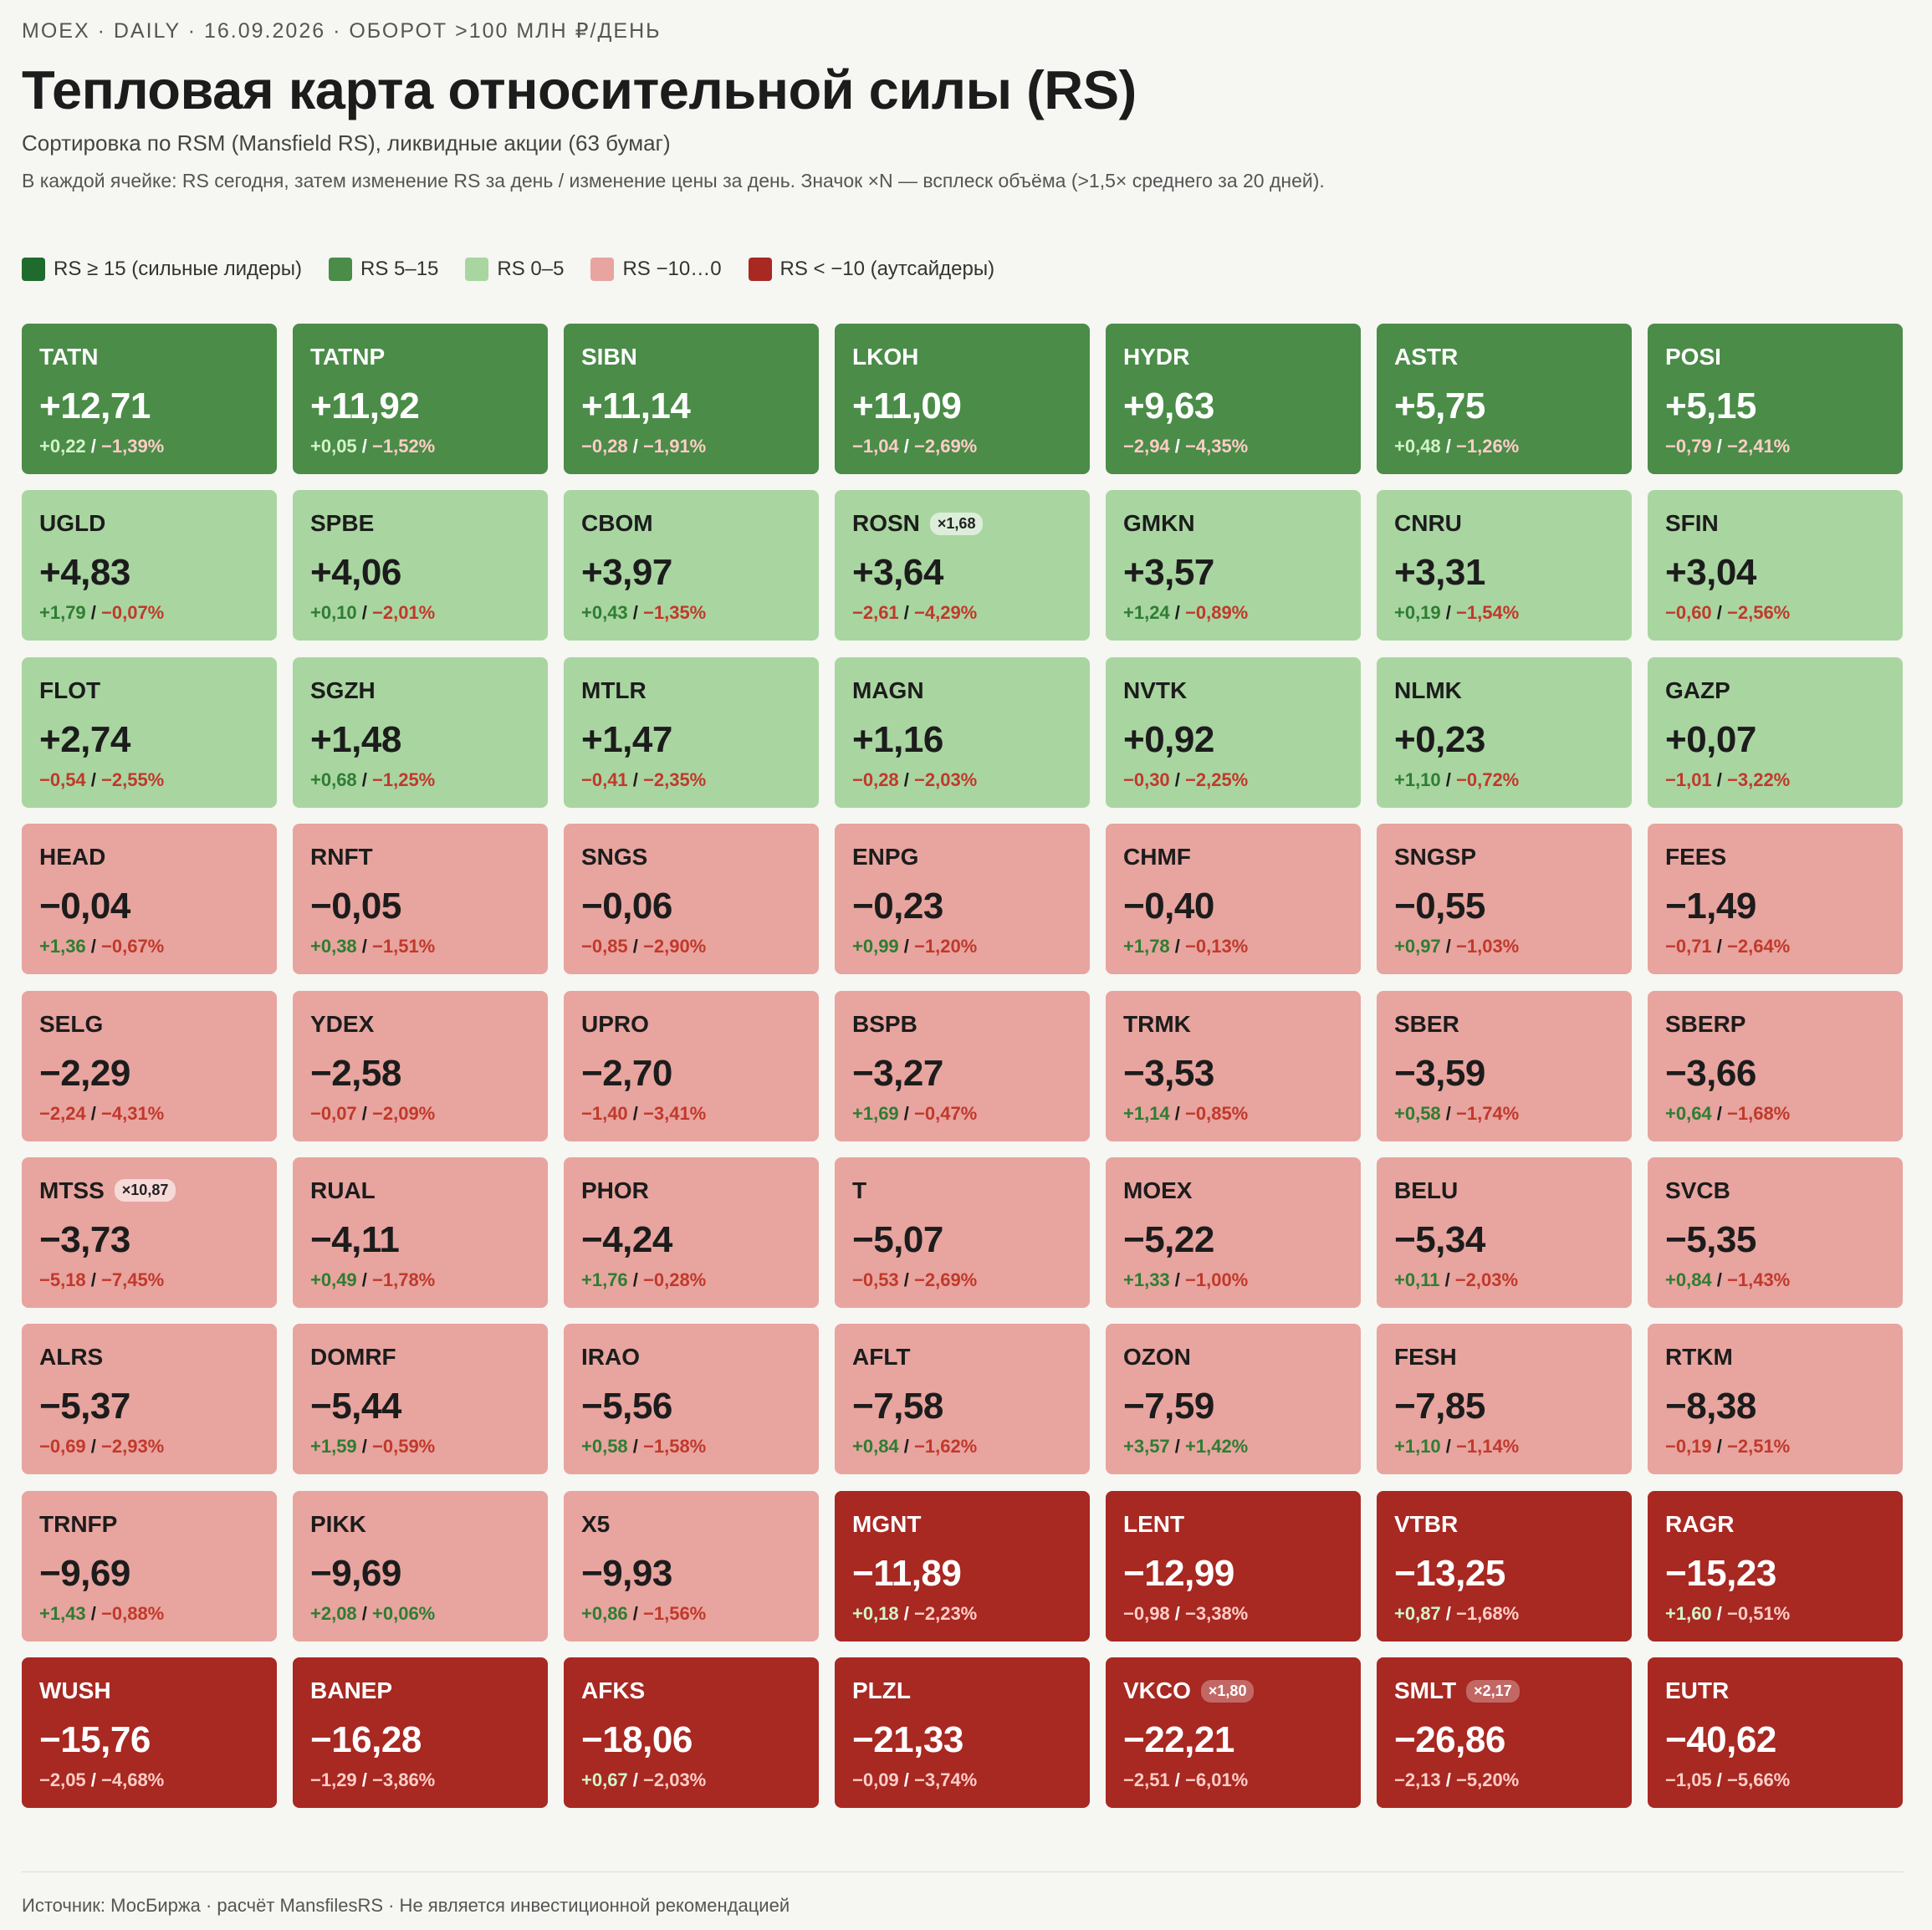  Describe the element at coordinates (133, 1447) in the screenshot. I see `price-change: −2,93%` at that location.